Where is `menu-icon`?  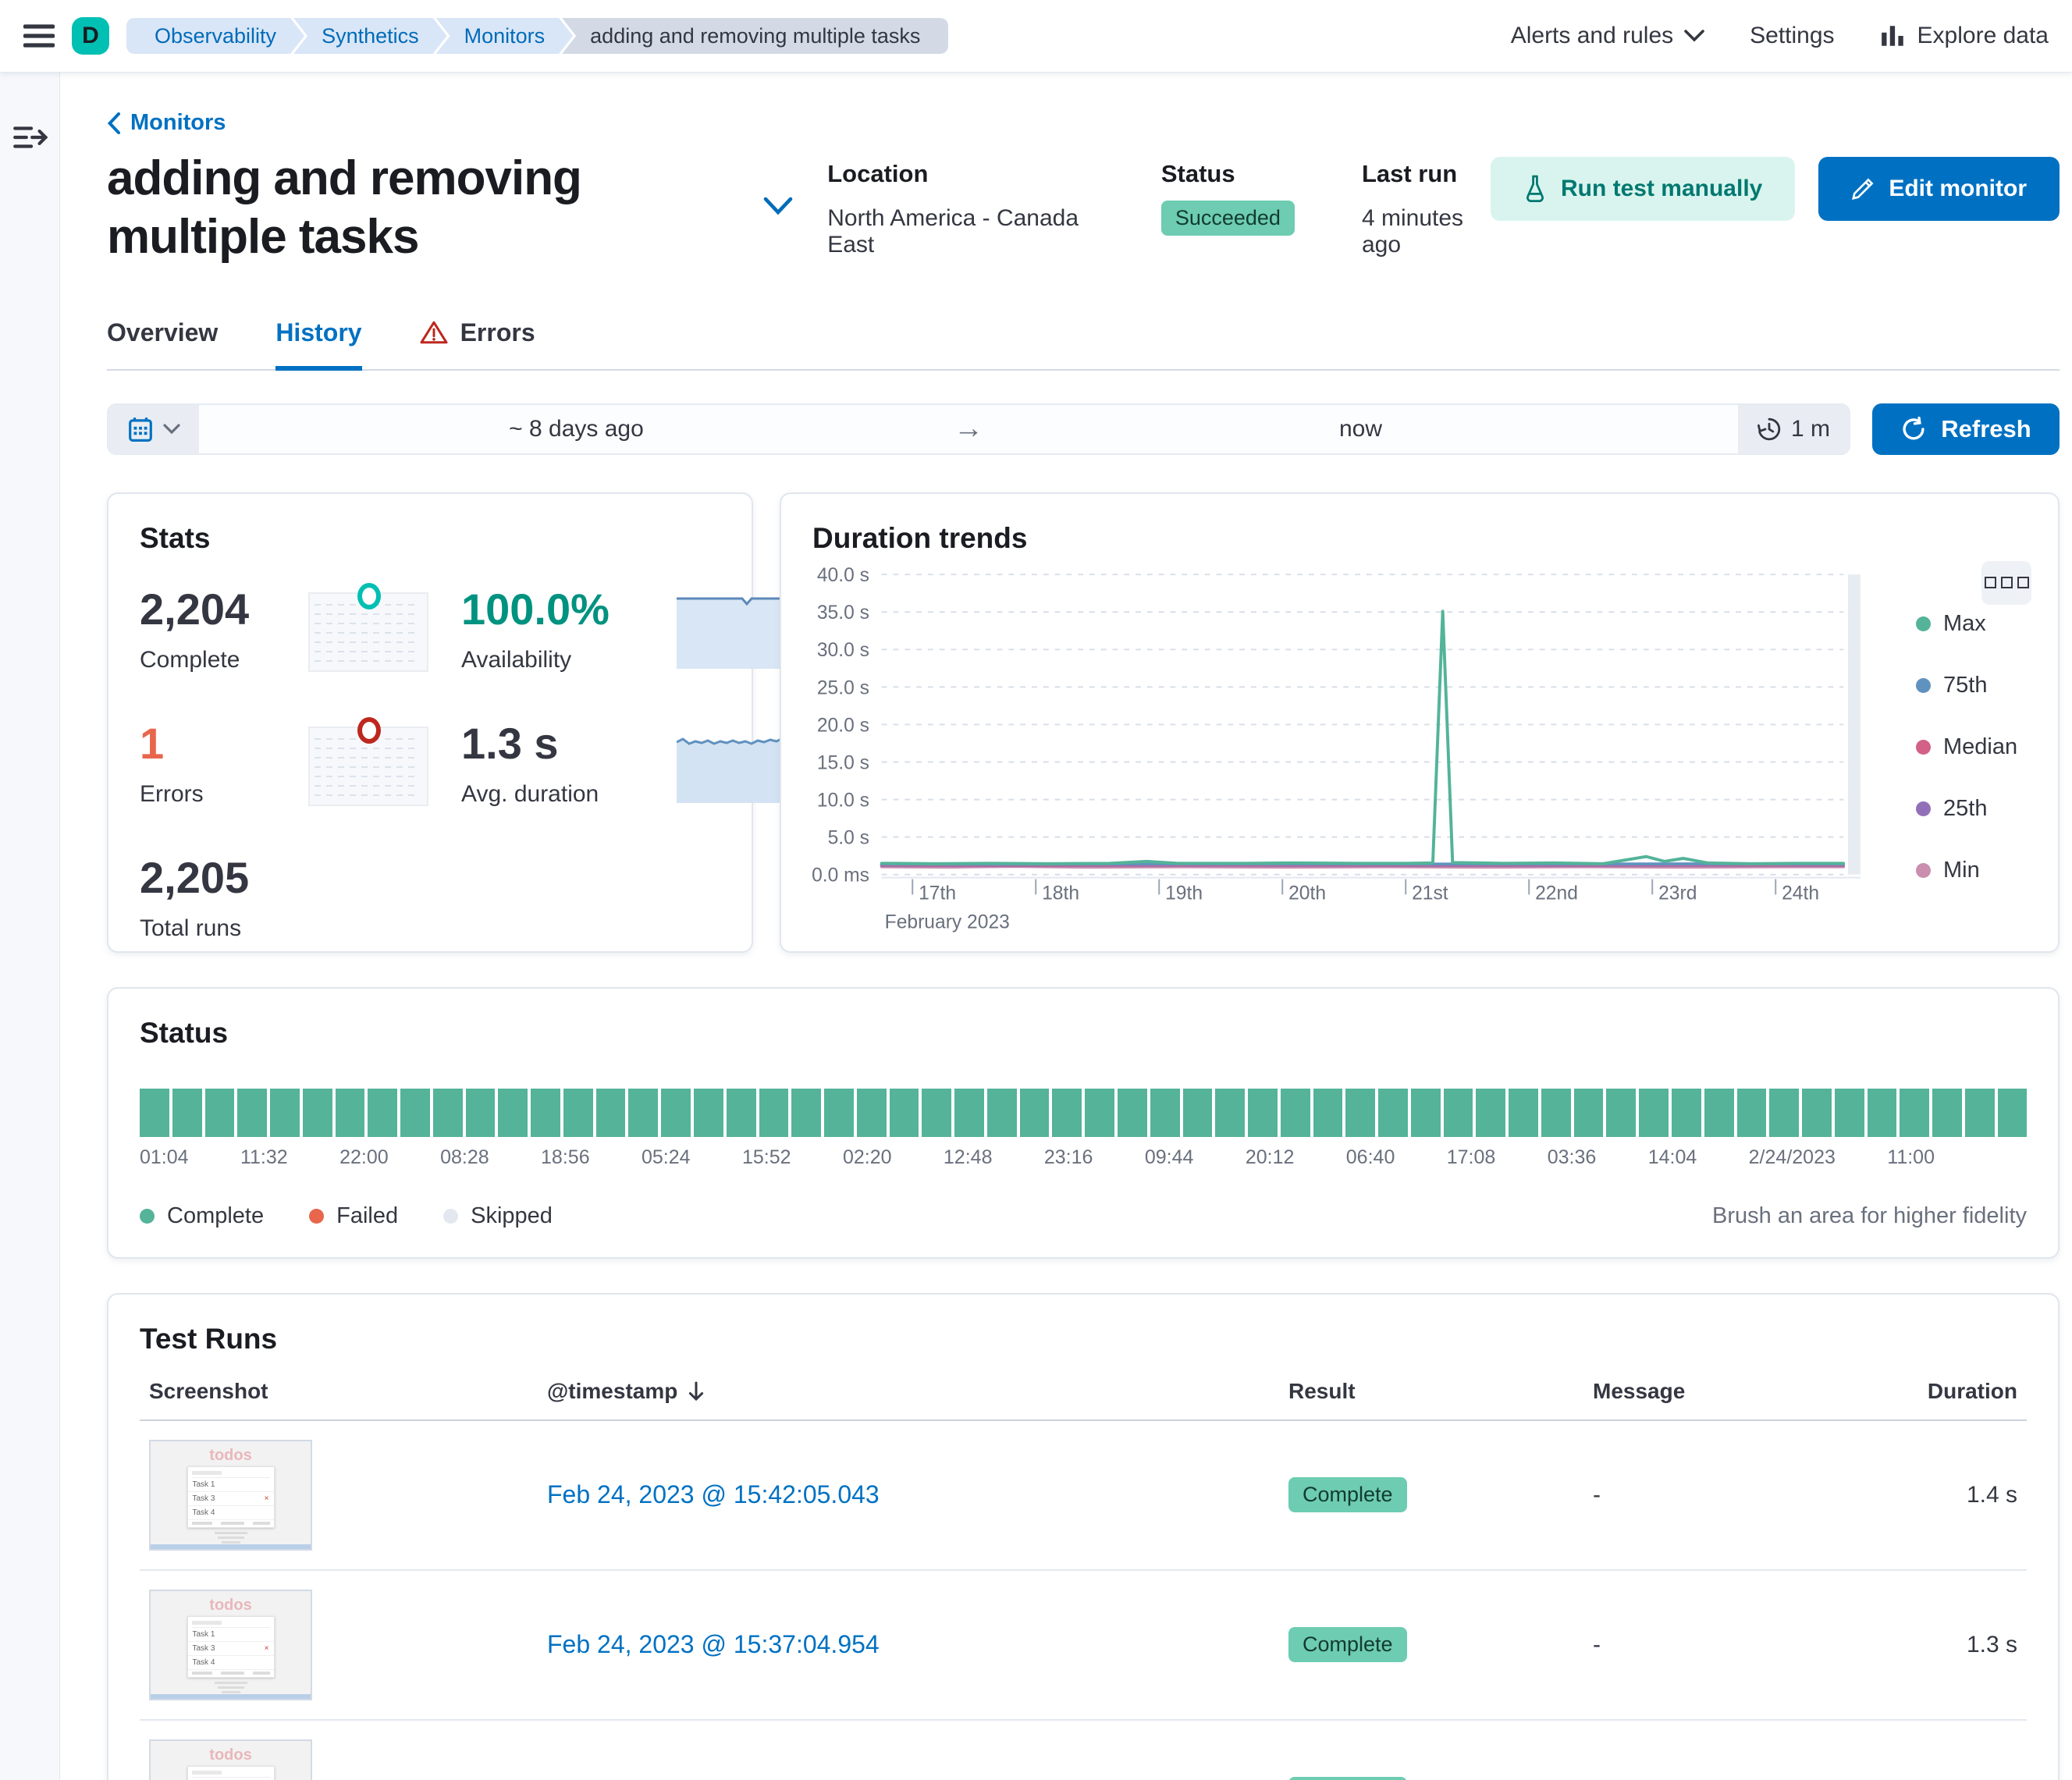 menu-icon is located at coordinates (39, 35).